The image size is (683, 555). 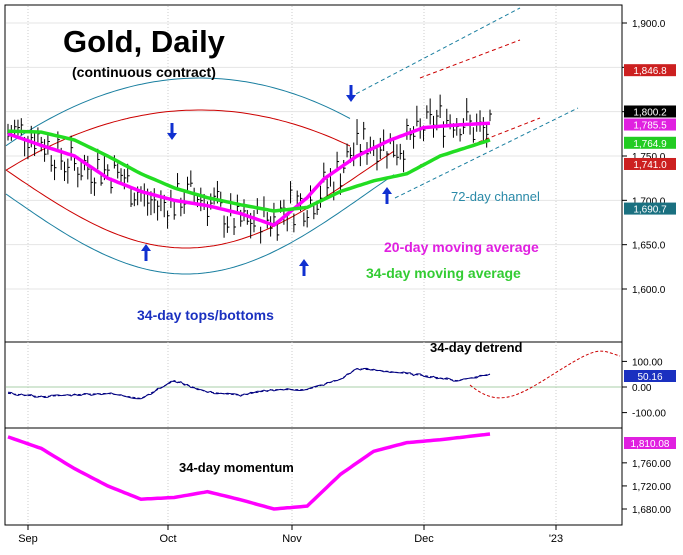 I want to click on channel-label: 72-day channel, so click(x=495, y=196).